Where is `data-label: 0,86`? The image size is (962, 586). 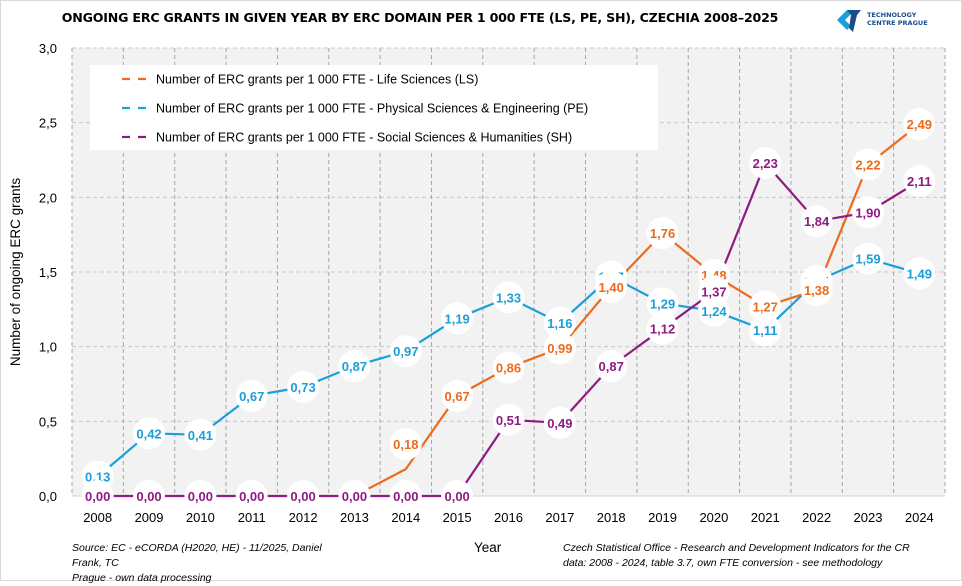 data-label: 0,86 is located at coordinates (508, 368).